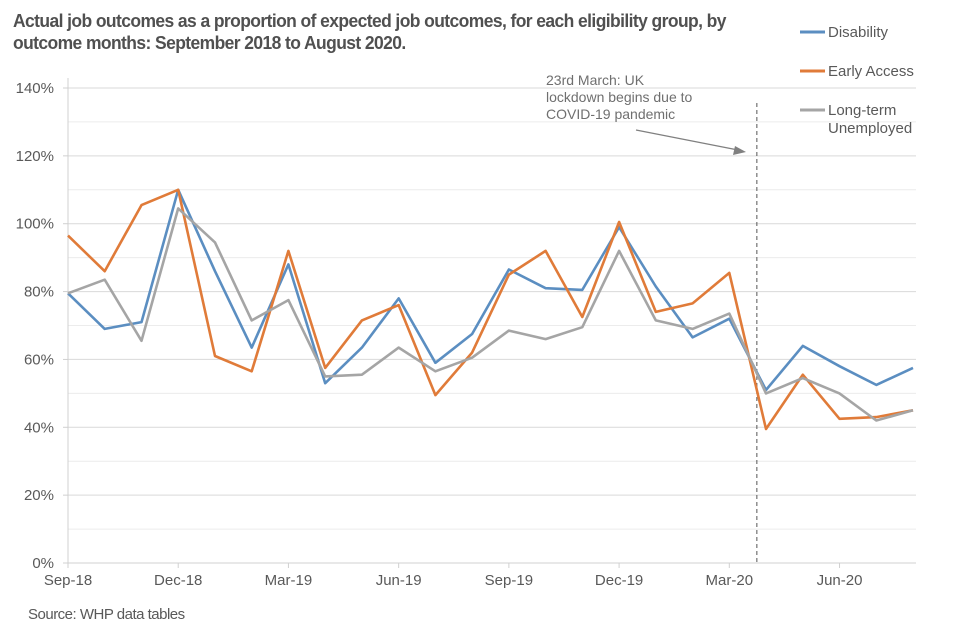 This screenshot has height=640, width=960. I want to click on legend-label-long-term-line-1: Long-term, so click(862, 110).